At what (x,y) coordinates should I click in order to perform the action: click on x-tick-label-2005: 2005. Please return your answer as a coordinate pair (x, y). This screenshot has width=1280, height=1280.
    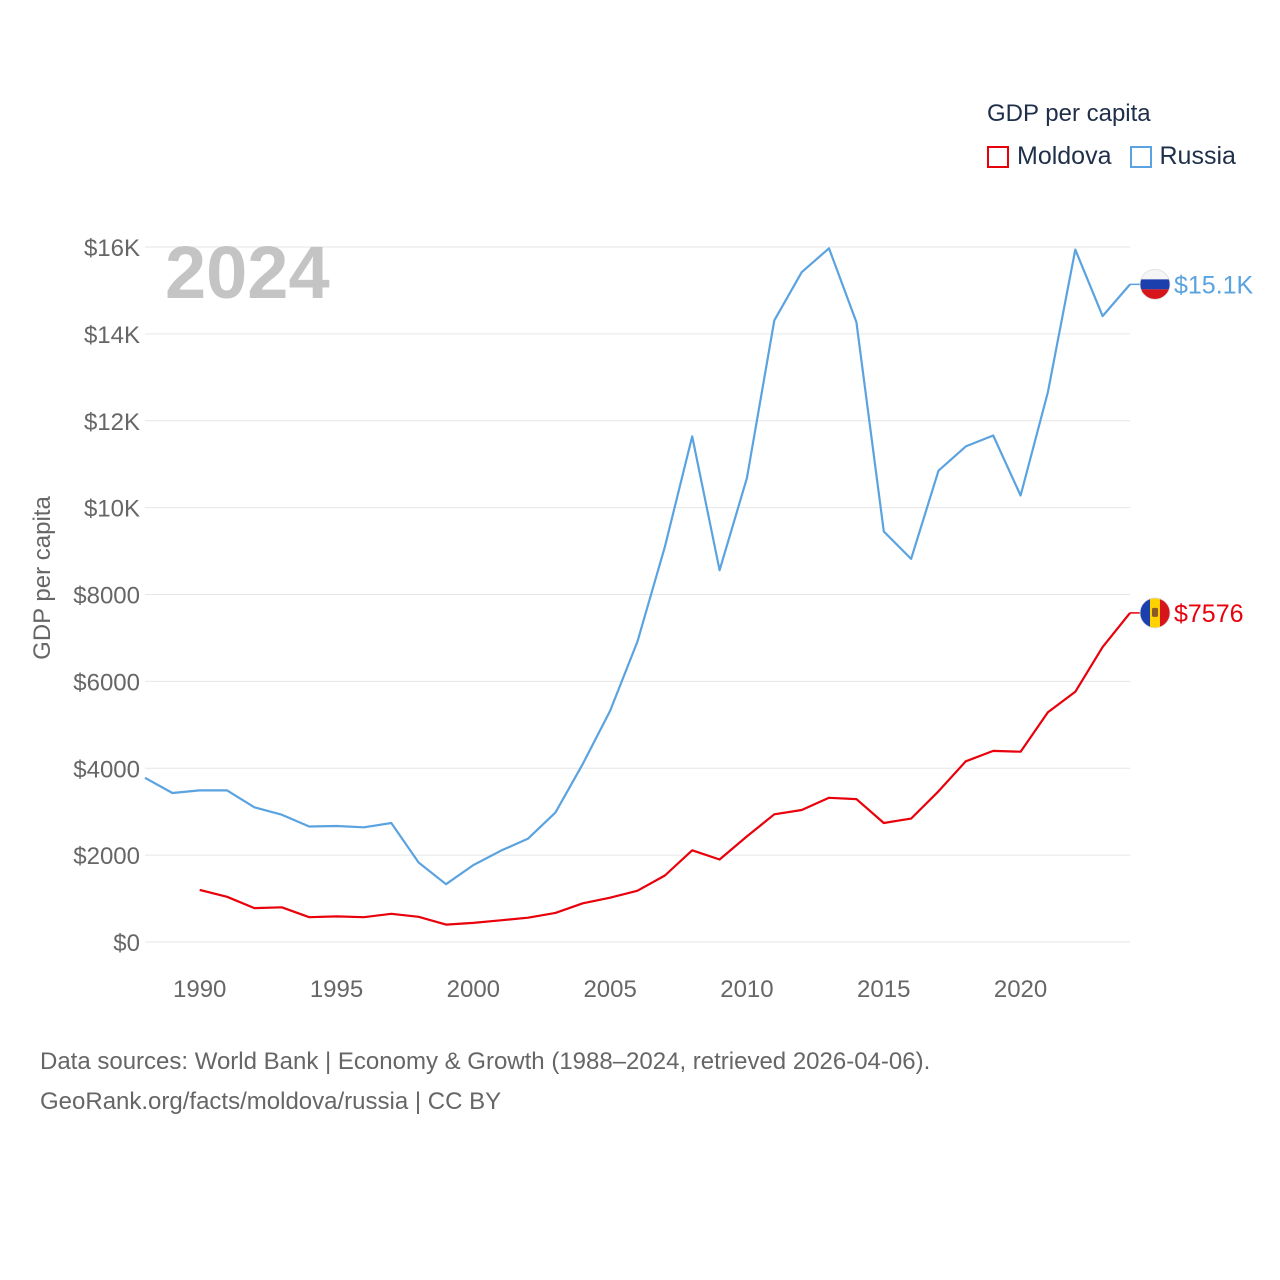
    Looking at the image, I should click on (609, 989).